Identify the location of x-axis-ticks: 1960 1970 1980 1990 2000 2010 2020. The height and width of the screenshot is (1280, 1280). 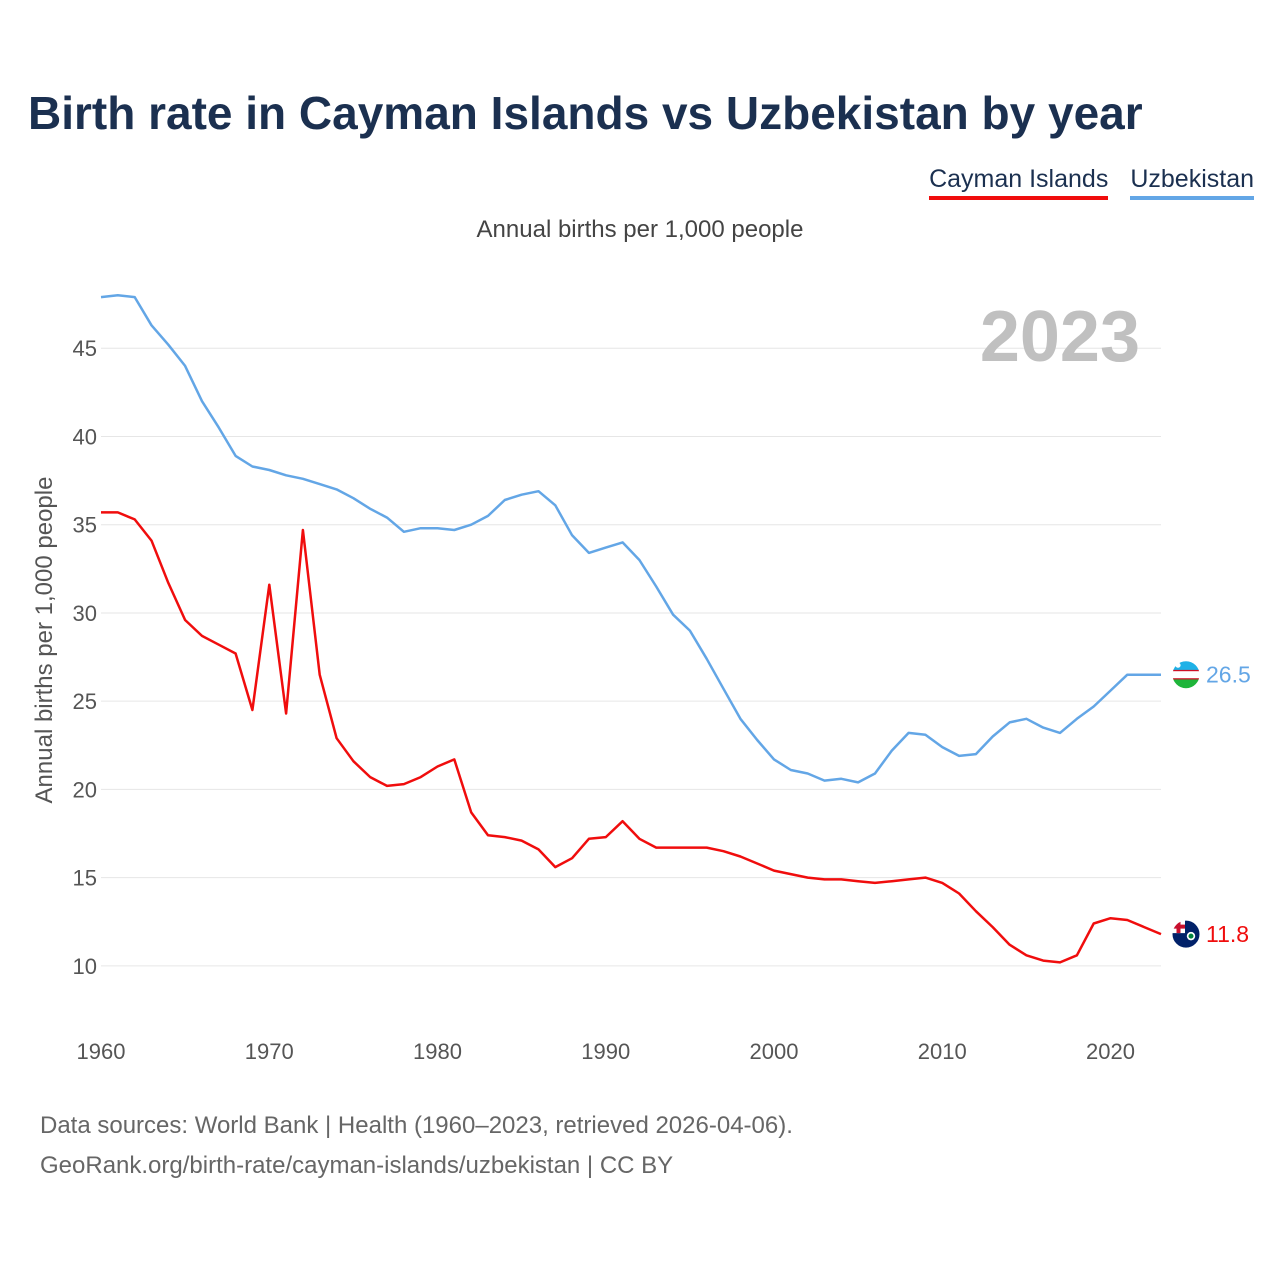
(606, 1051).